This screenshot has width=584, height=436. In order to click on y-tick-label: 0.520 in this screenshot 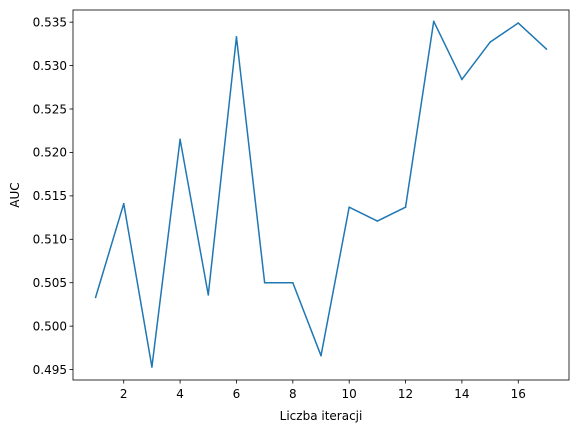, I will do `click(50, 153)`.